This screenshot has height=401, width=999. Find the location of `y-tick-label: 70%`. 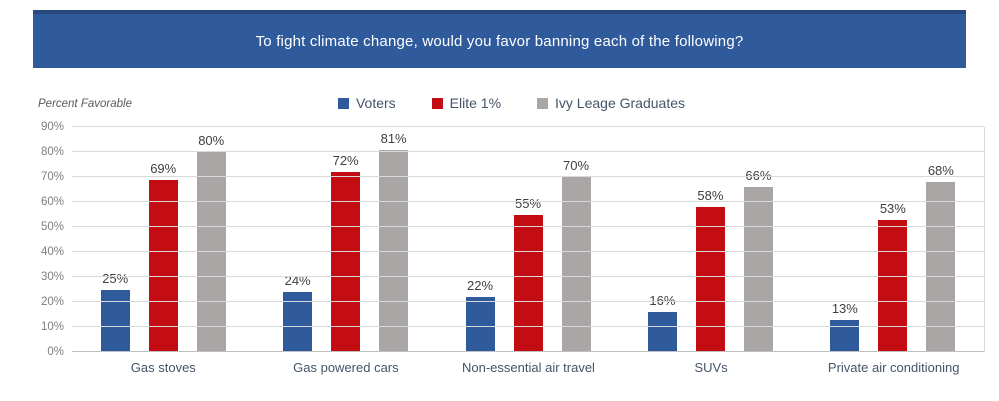

y-tick-label: 70% is located at coordinates (52, 177).